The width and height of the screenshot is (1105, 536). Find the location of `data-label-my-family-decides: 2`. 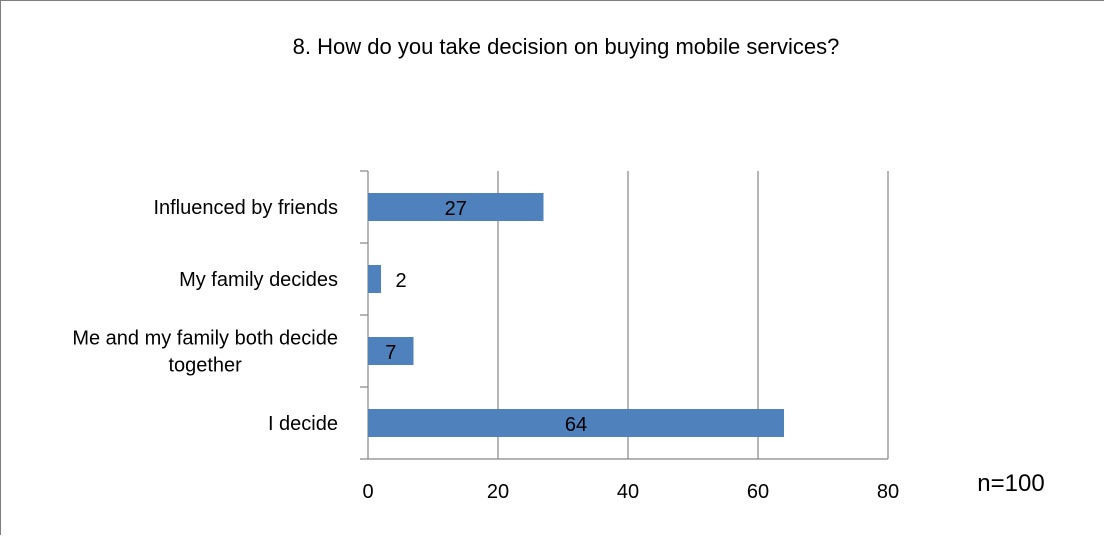

data-label-my-family-decides: 2 is located at coordinates (400, 281).